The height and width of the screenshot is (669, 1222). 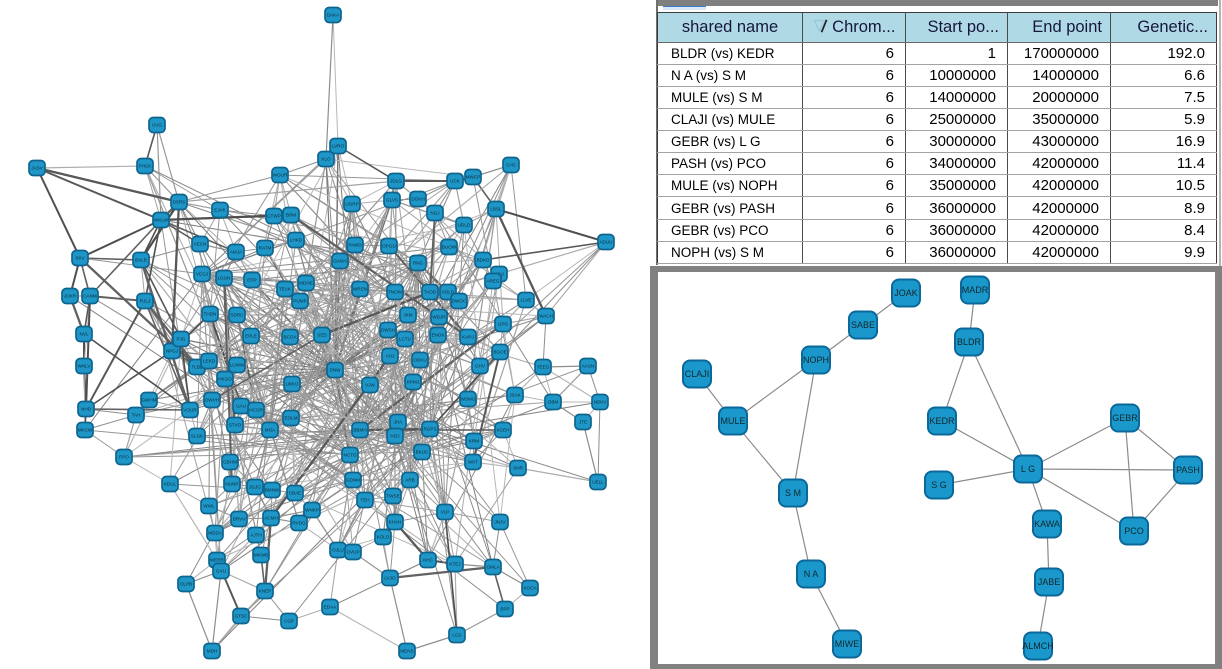 I want to click on svg-text: GVU, so click(x=221, y=571).